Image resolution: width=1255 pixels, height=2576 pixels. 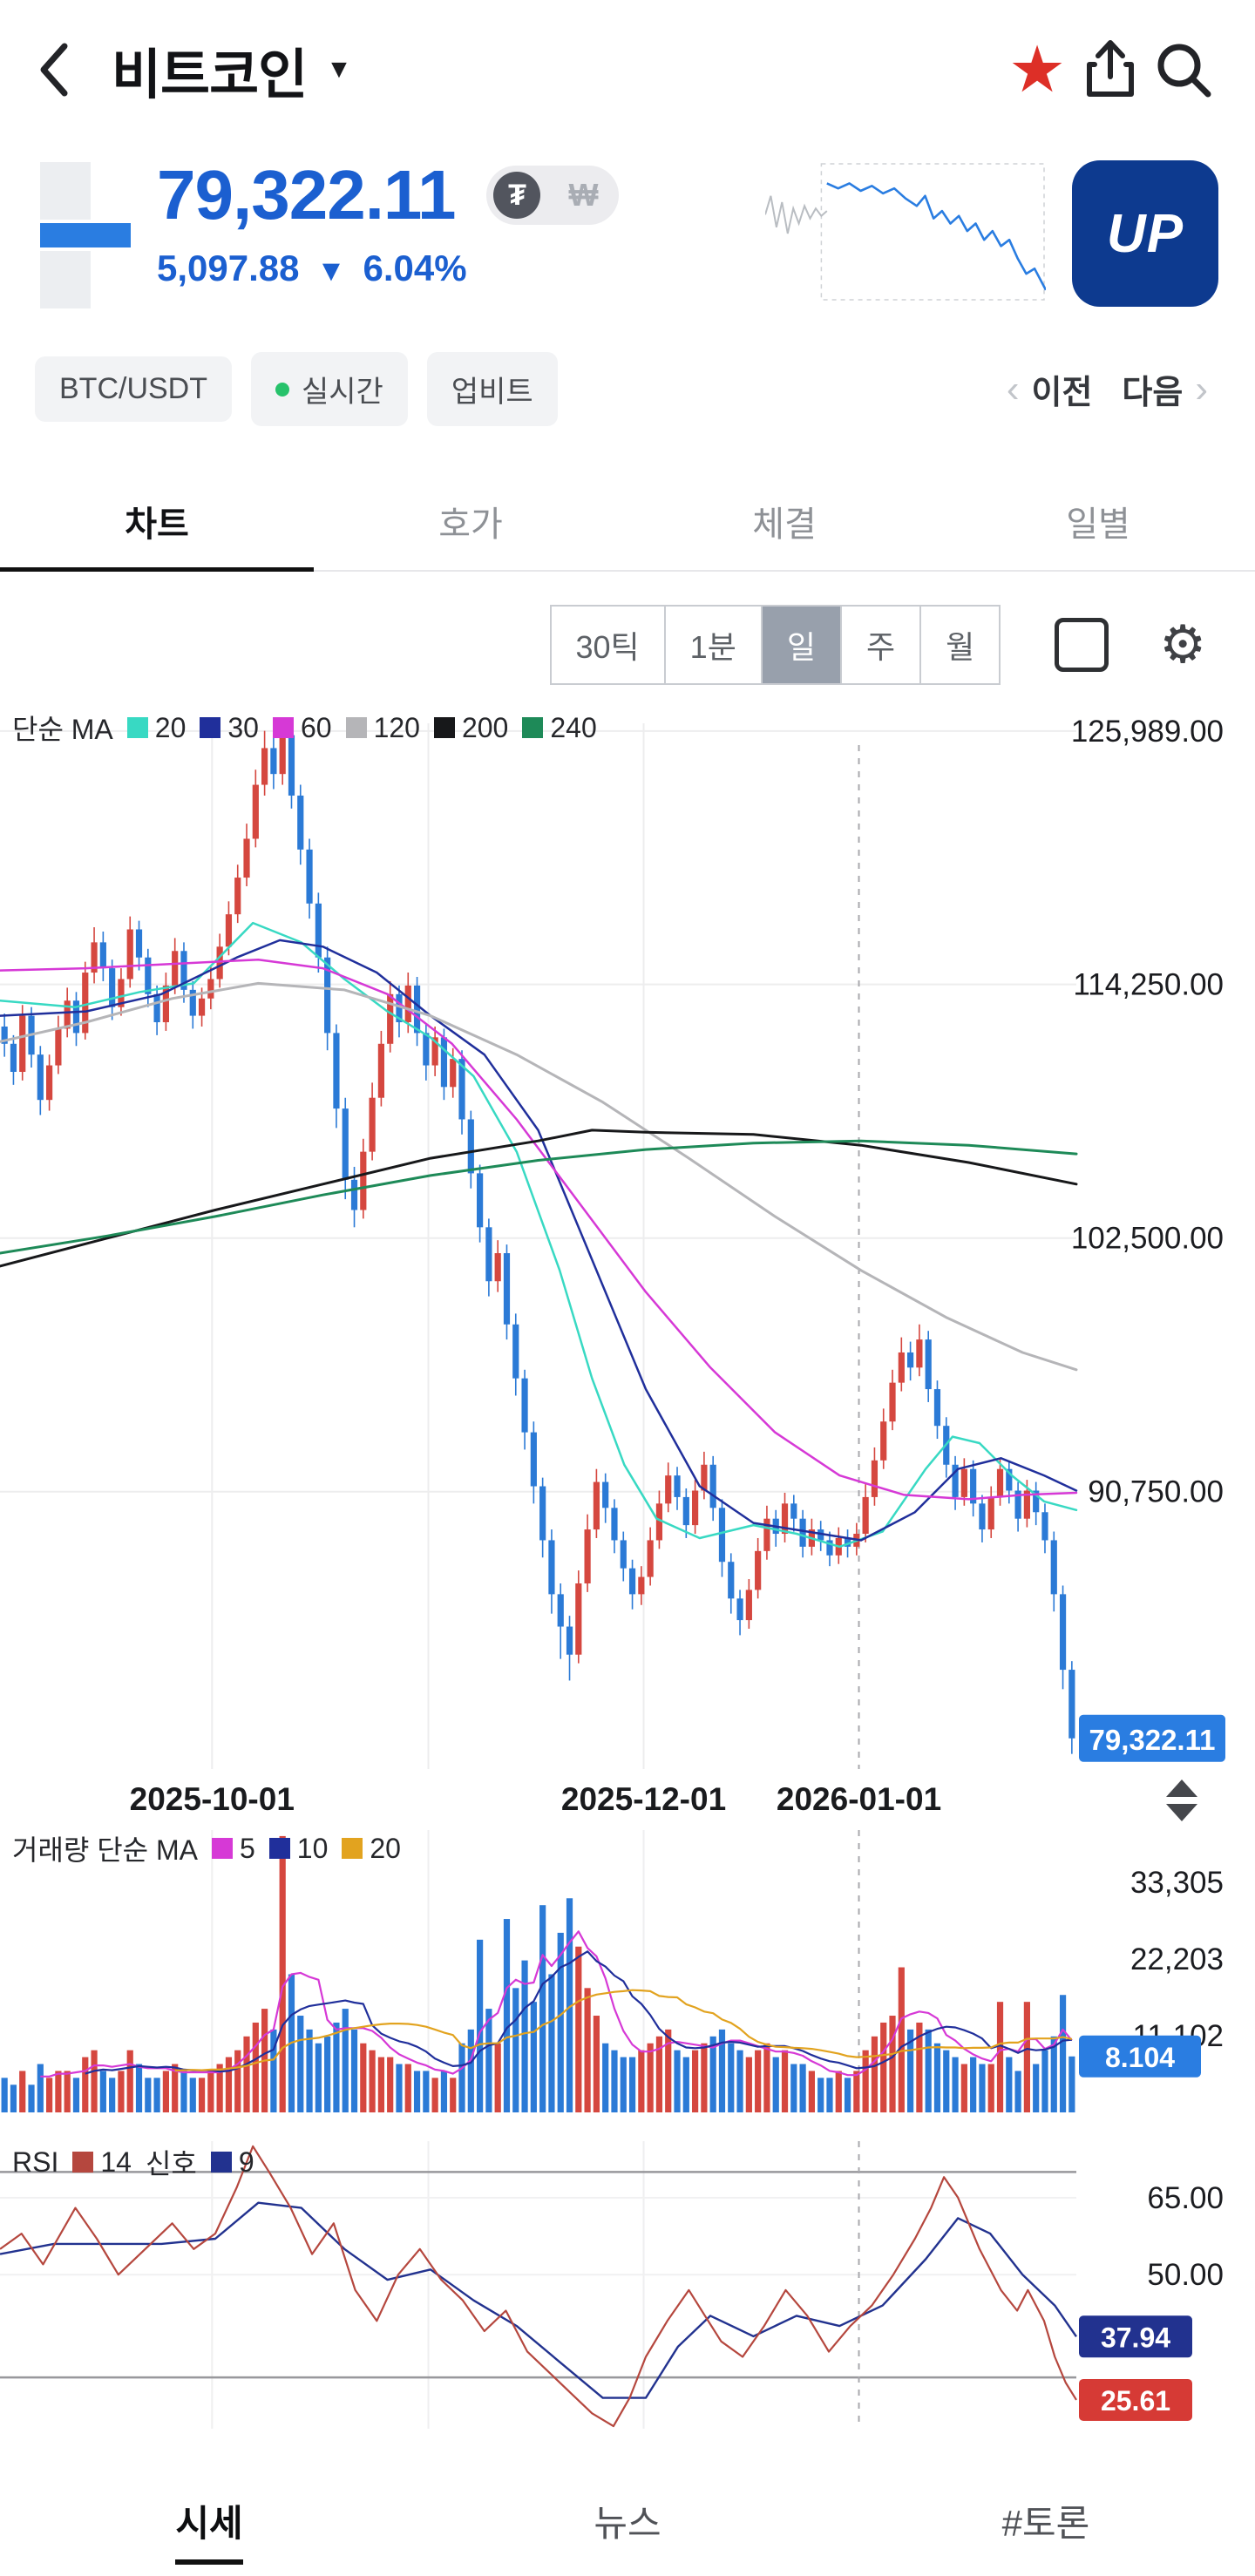 I want to click on next-button: 다음, so click(x=1153, y=393).